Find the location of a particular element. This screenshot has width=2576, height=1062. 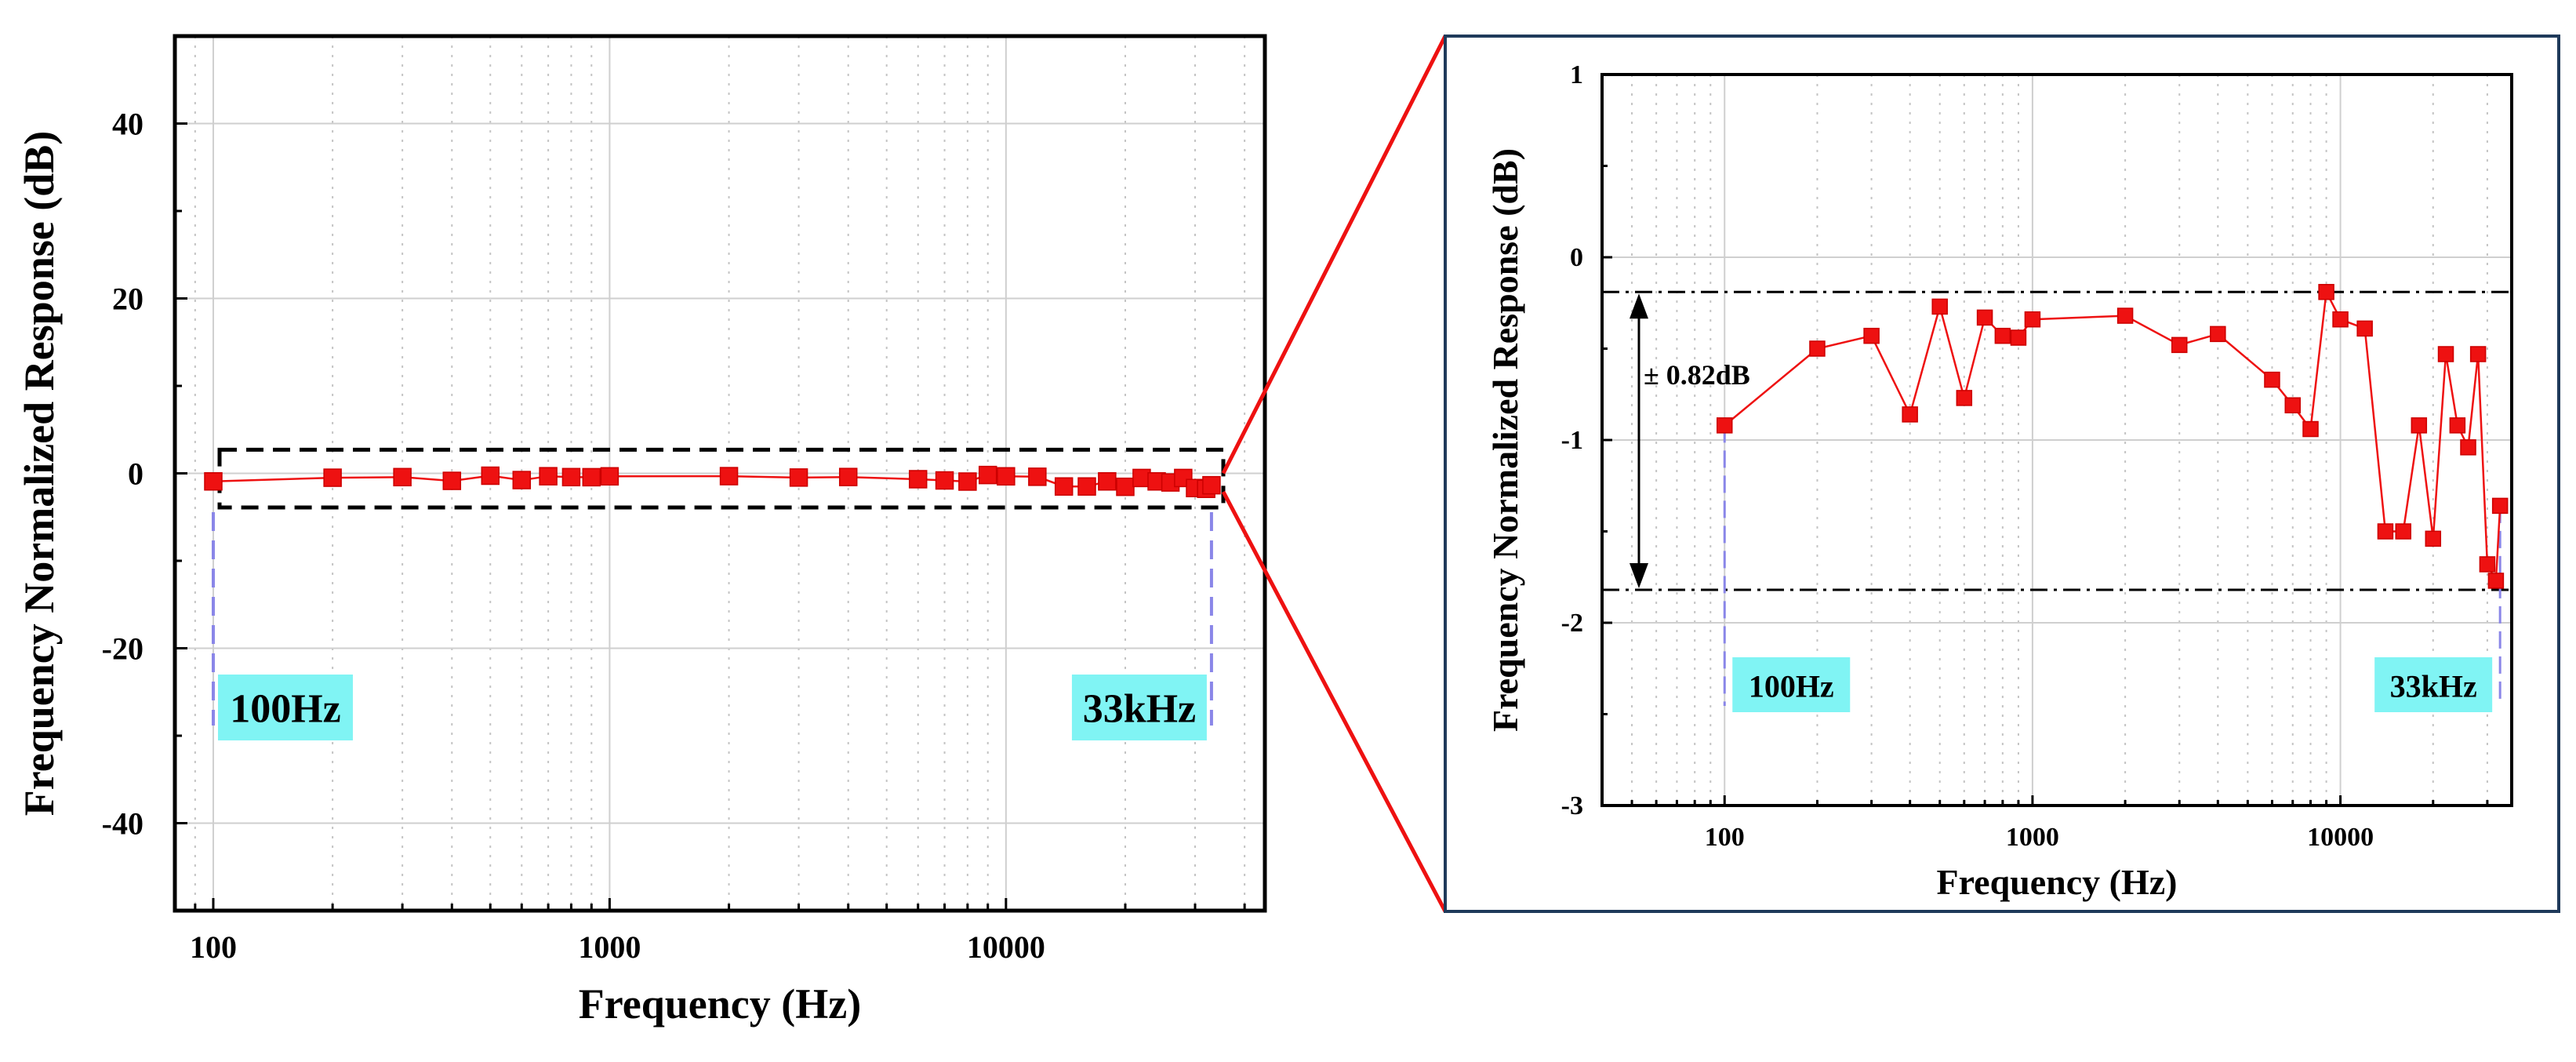

connector-line-bottom is located at coordinates (1334, 701).